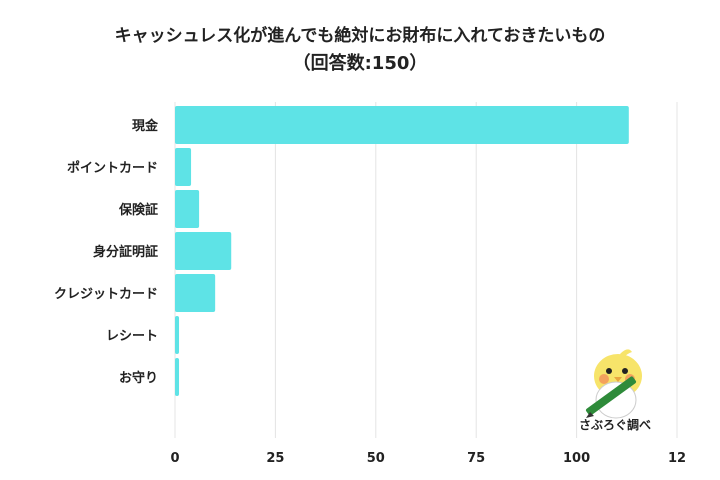 Image resolution: width=720 pixels, height=480 pixels. I want to click on category-label: 現金, so click(145, 126).